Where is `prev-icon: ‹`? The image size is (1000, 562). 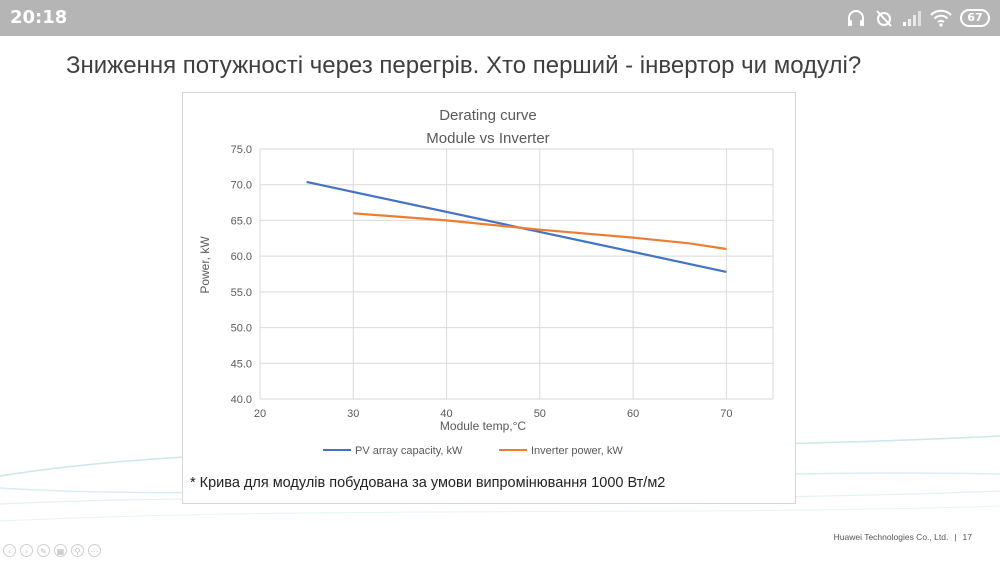
prev-icon: ‹ is located at coordinates (9, 550).